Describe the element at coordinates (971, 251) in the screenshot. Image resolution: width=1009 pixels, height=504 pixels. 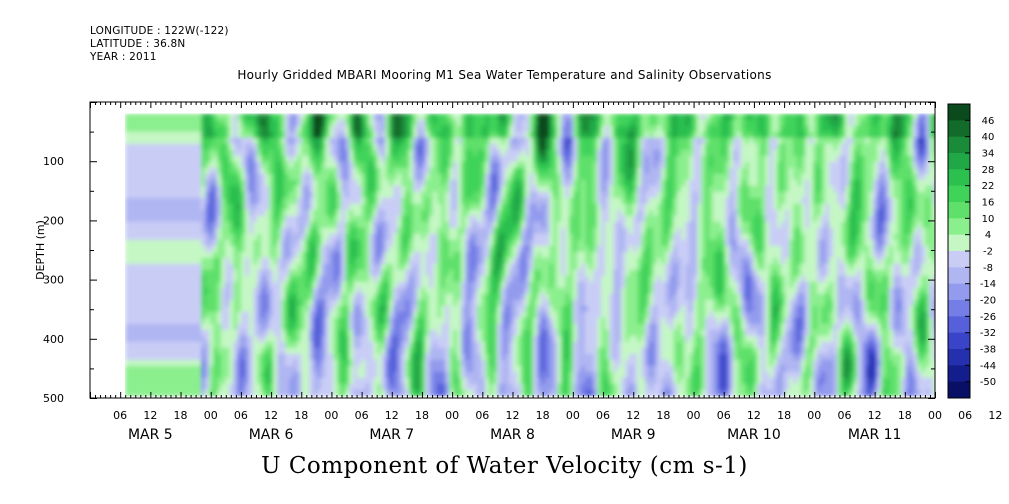
I see `colorbar: 46 40 34 28 22 16 10 4 -2 -8 -14 -20 -26 -32 -38 -44 -50` at that location.